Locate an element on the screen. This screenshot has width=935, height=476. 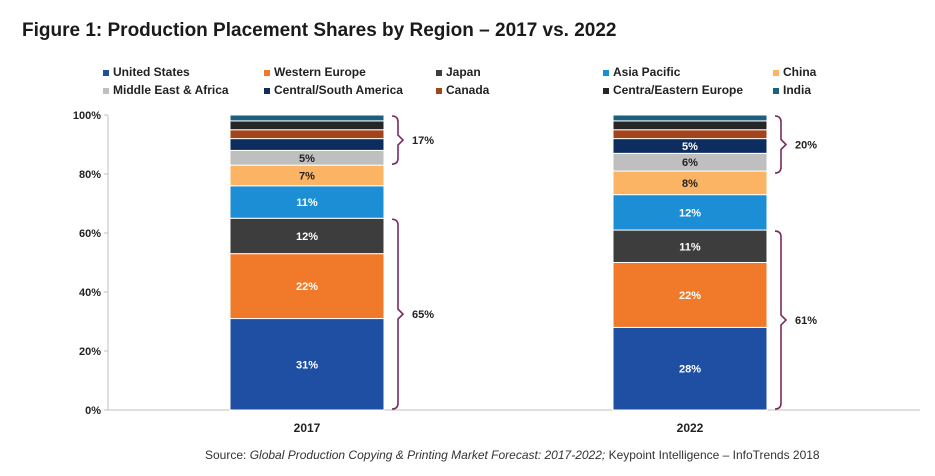
legend-swatch-central-south-america is located at coordinates (267, 91).